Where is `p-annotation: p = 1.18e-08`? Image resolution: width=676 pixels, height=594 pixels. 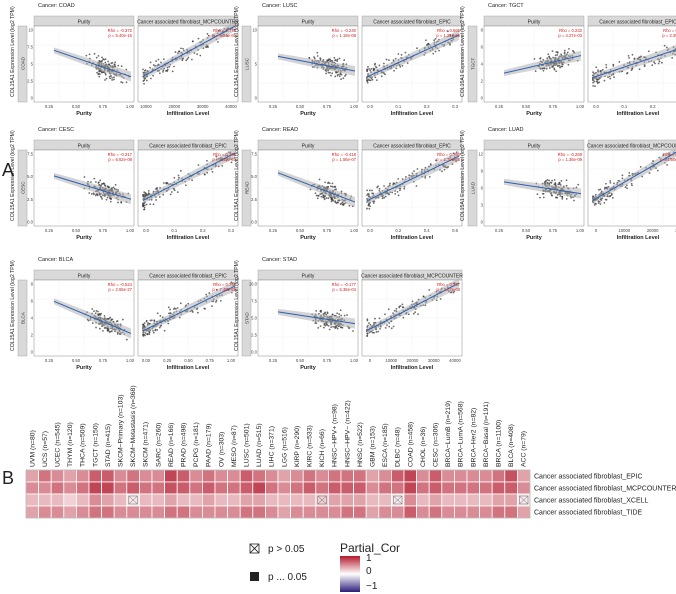 p-annotation: p = 1.18e-08 is located at coordinates (344, 35).